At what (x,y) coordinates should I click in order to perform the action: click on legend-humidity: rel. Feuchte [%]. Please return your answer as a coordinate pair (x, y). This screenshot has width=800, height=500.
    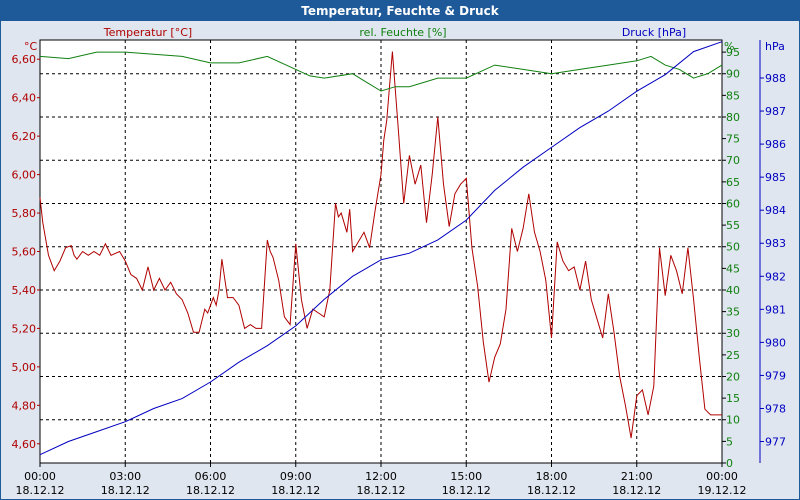
    Looking at the image, I should click on (402, 32).